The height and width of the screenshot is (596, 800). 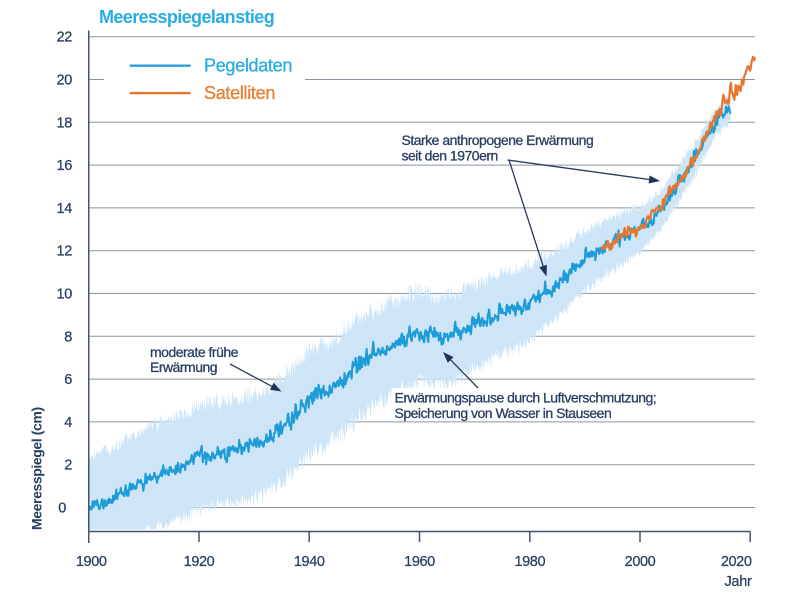 I want to click on svg-text: Jahr, so click(x=737, y=582).